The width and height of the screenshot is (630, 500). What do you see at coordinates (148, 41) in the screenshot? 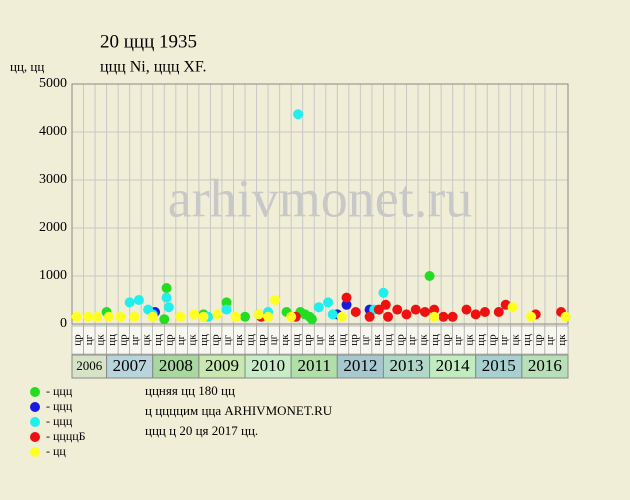
I see `chart-title: 20 ццц 1935` at bounding box center [148, 41].